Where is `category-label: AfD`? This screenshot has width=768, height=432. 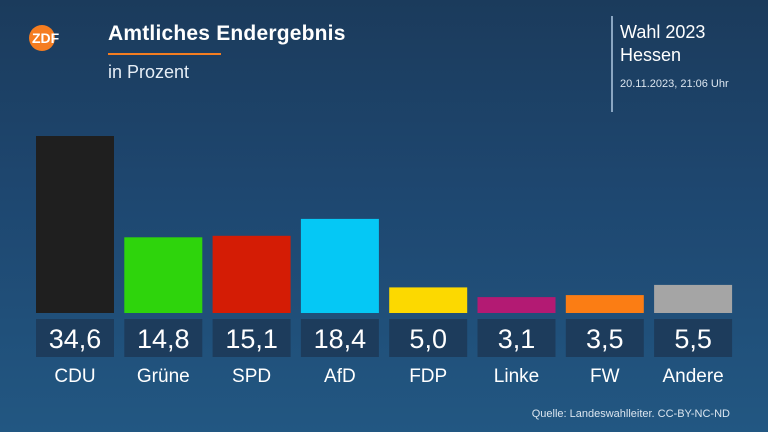 category-label: AfD is located at coordinates (340, 376).